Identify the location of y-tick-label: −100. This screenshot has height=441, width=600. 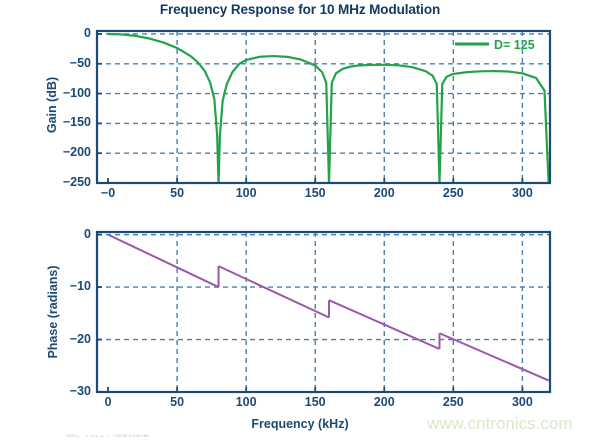
(76, 92).